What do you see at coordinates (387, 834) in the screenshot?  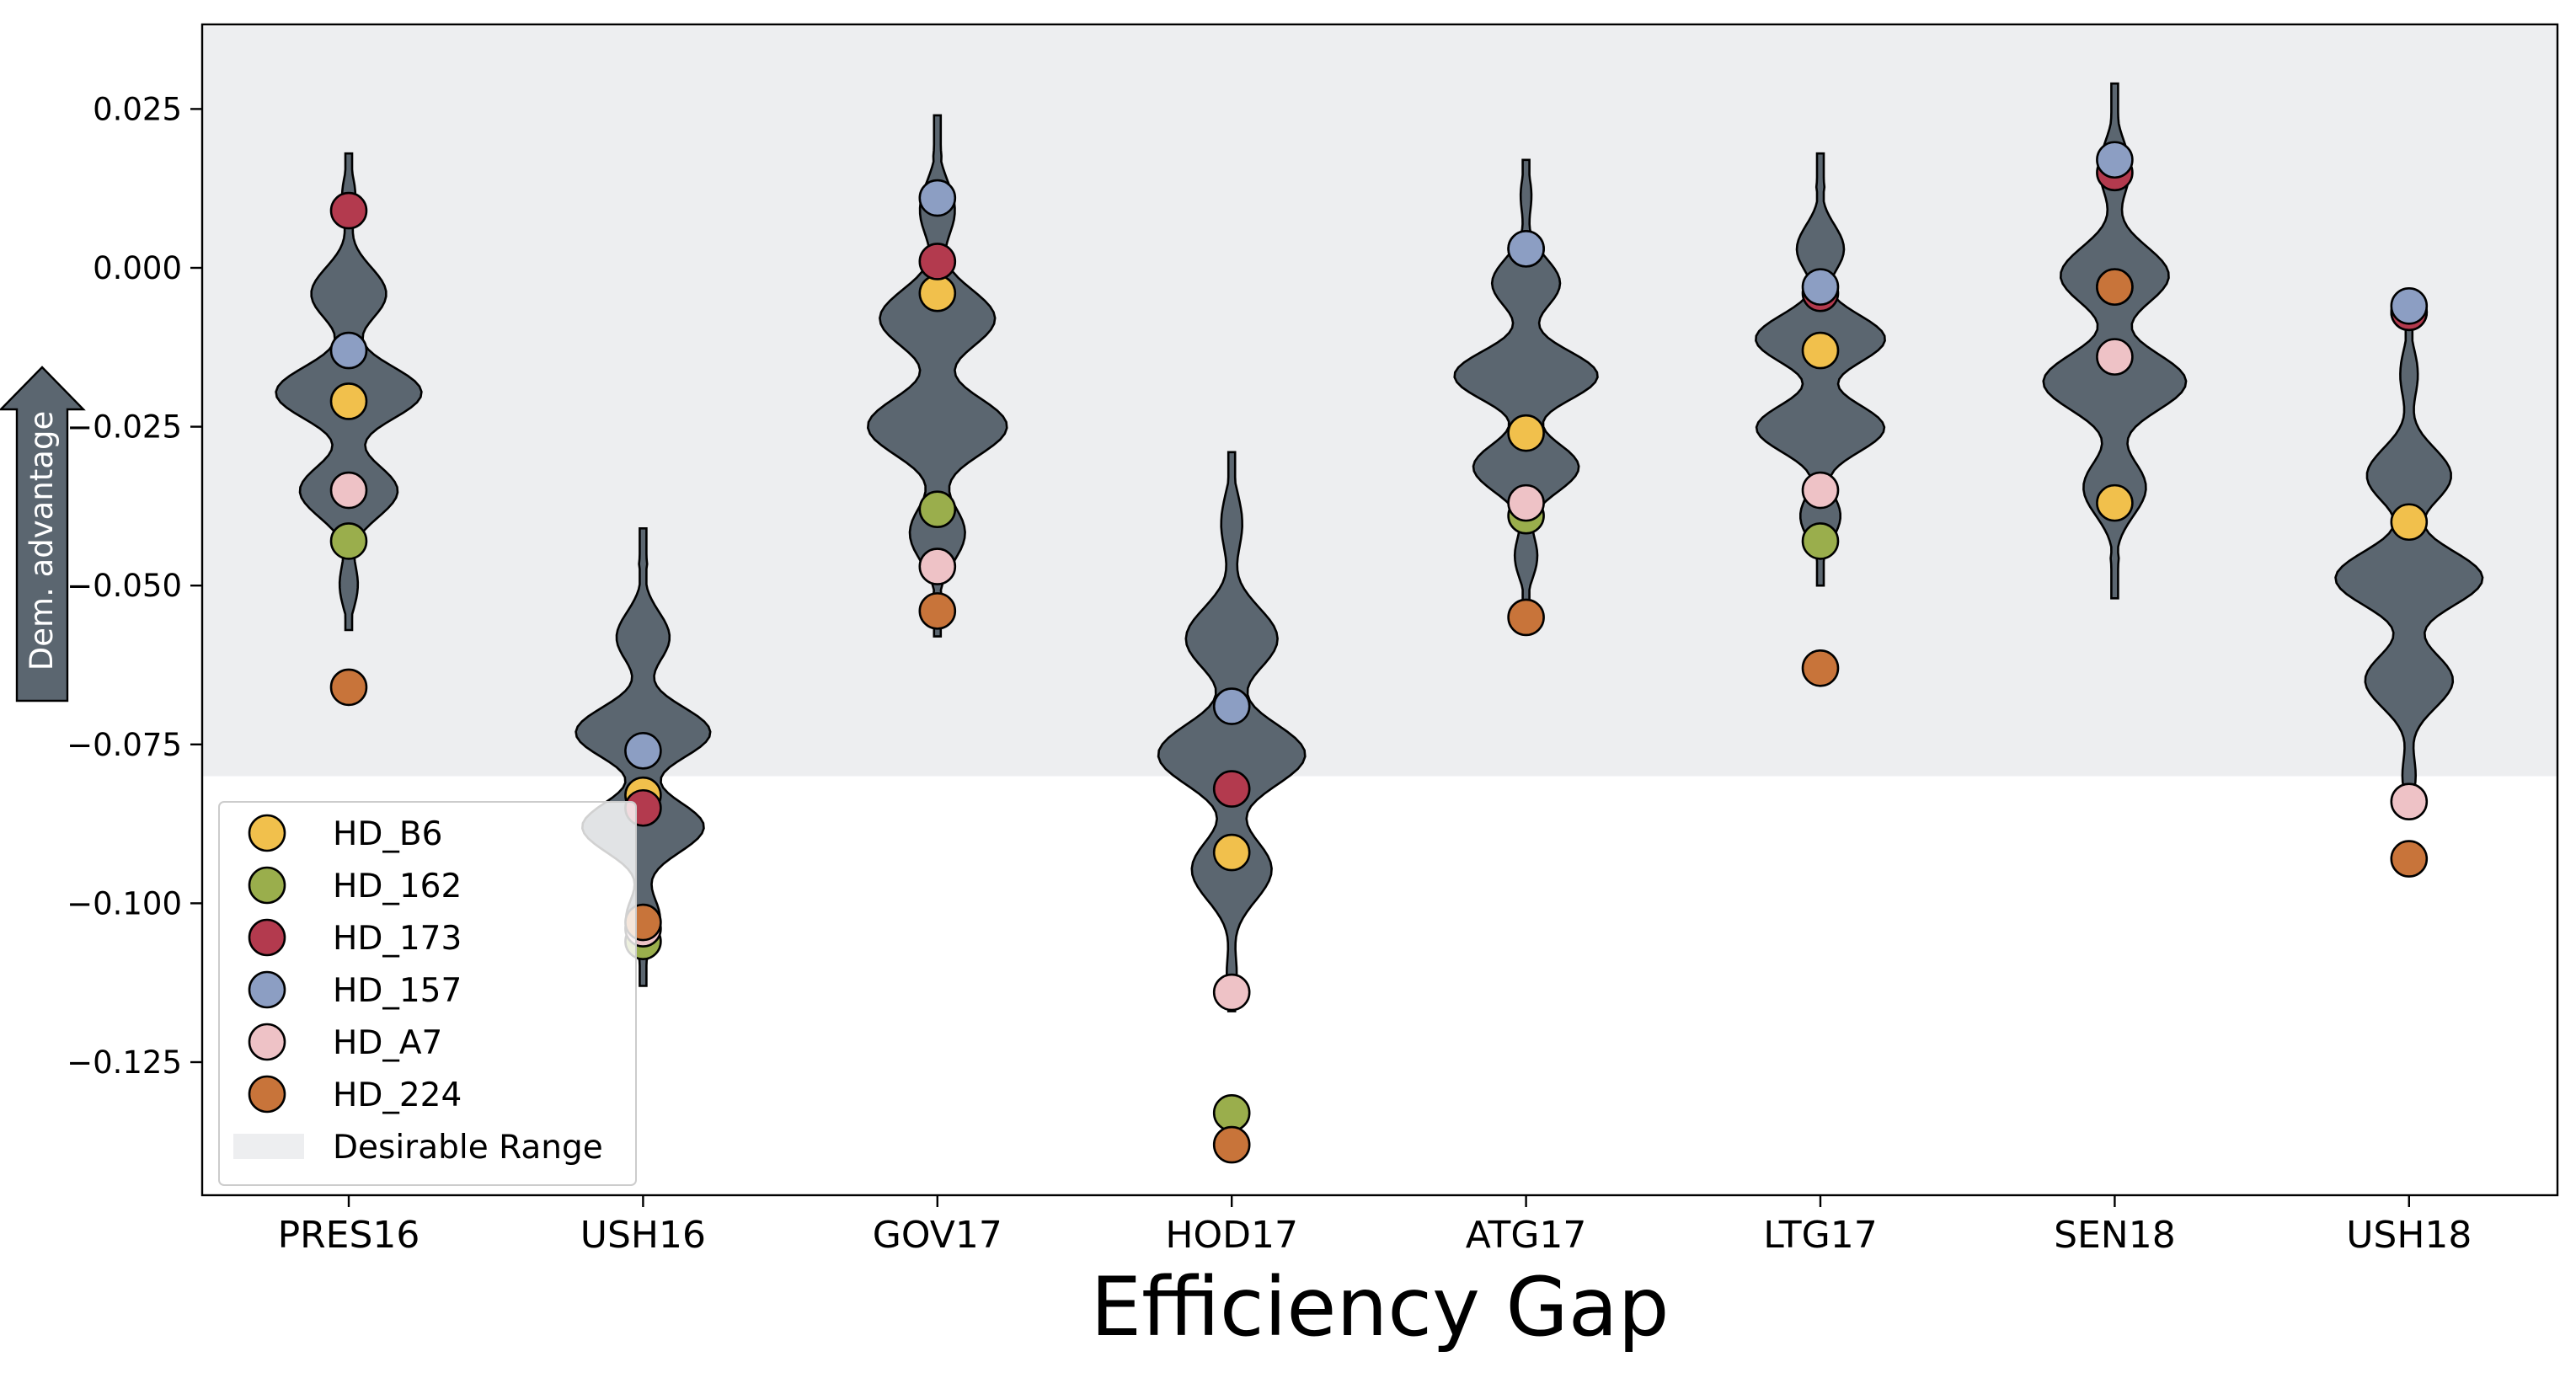 I see `legend-label-hd-b6: HD_B6` at bounding box center [387, 834].